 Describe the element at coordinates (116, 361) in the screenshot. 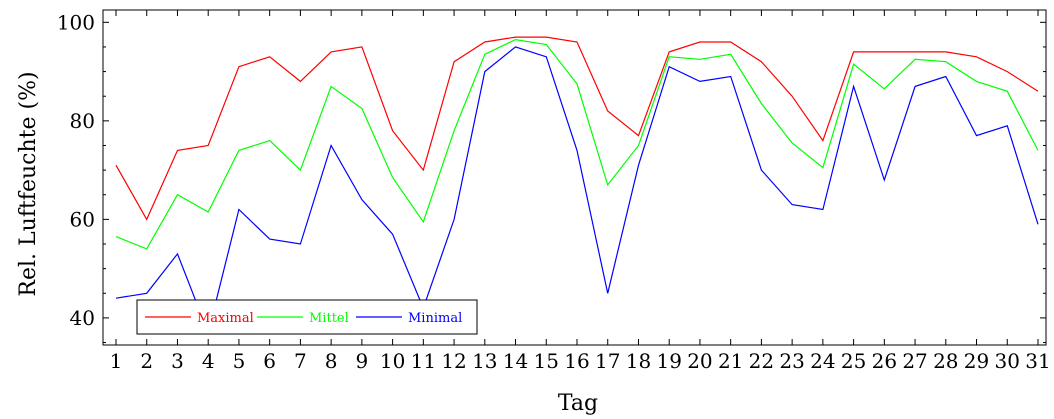

I see `x-tick-label: 1` at that location.